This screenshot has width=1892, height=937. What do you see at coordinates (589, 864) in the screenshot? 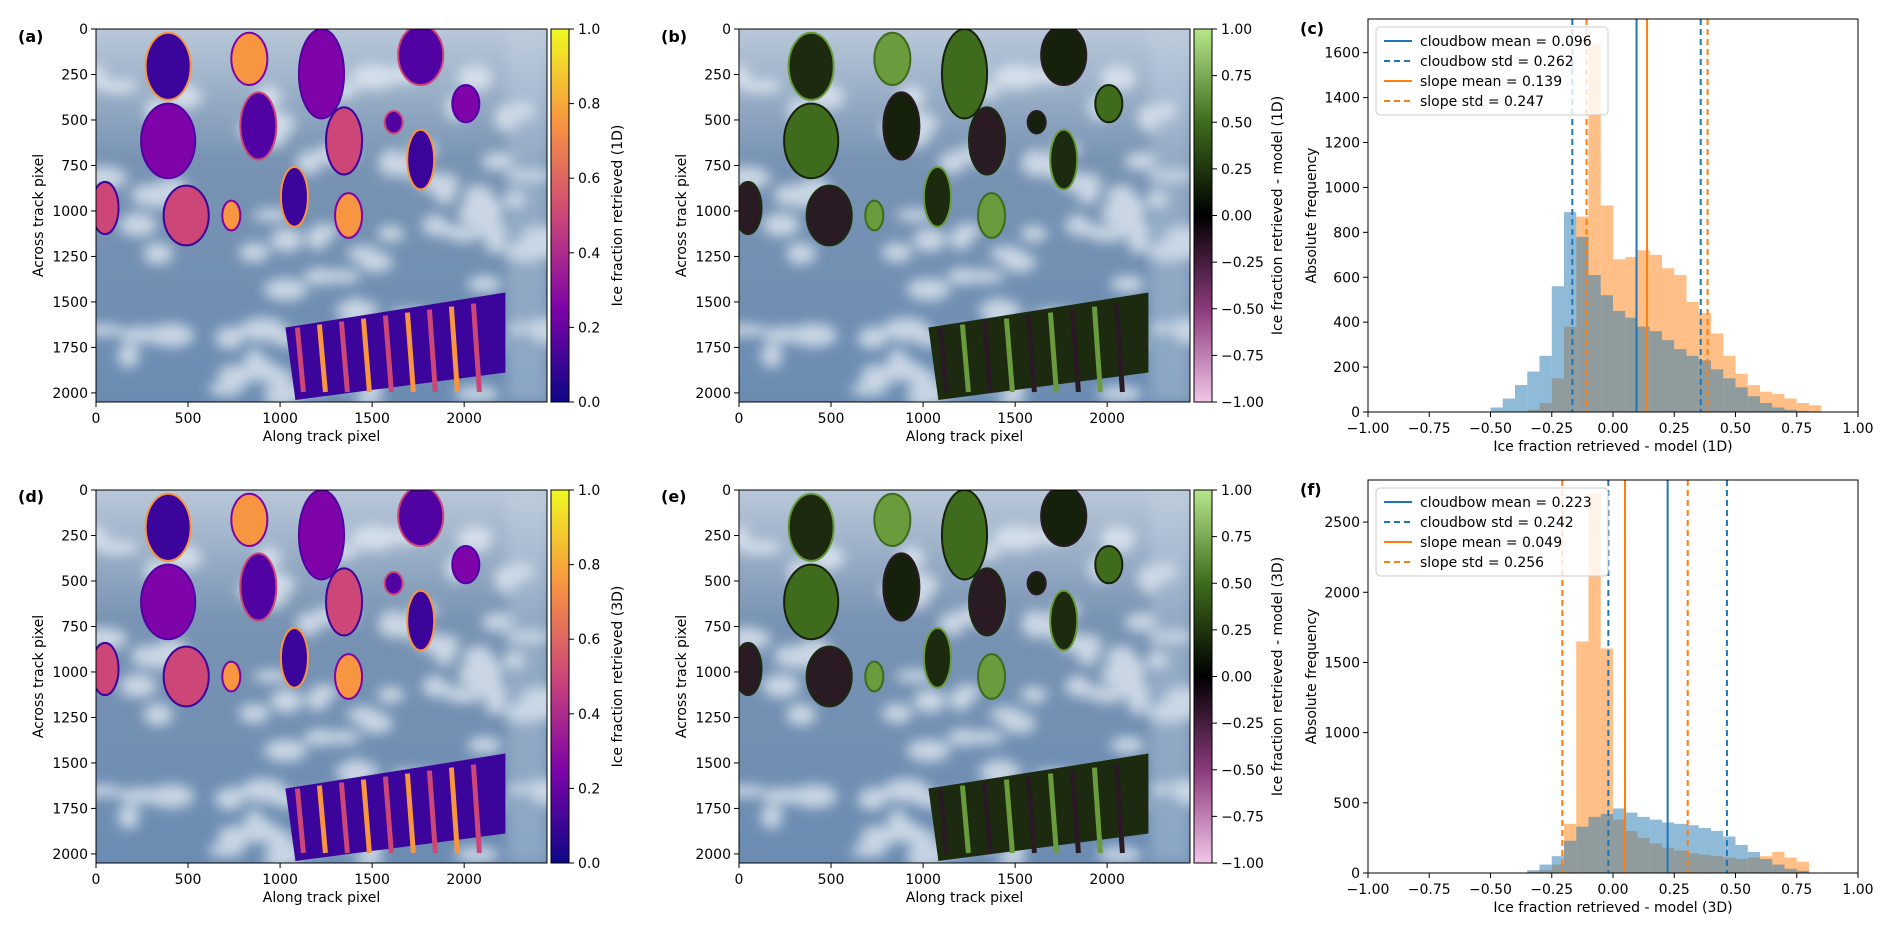
I see `colorbar-tick-label: 0.0` at bounding box center [589, 864].